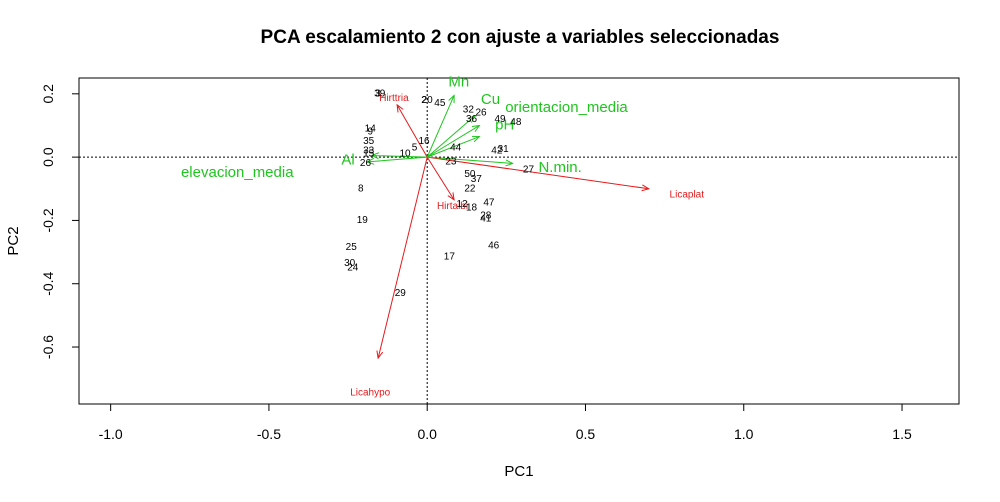 Image resolution: width=1000 pixels, height=502 pixels. I want to click on site-point-label: 39, so click(380, 93).